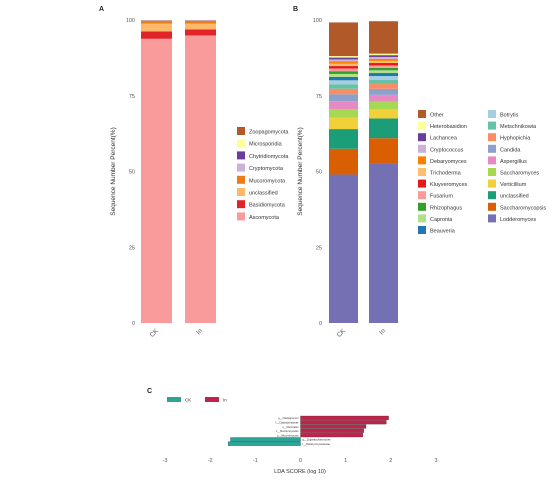 The width and height of the screenshot is (554, 482). Describe the element at coordinates (422, 160) in the screenshot. I see `legend-swatch-debaryomyces` at that location.